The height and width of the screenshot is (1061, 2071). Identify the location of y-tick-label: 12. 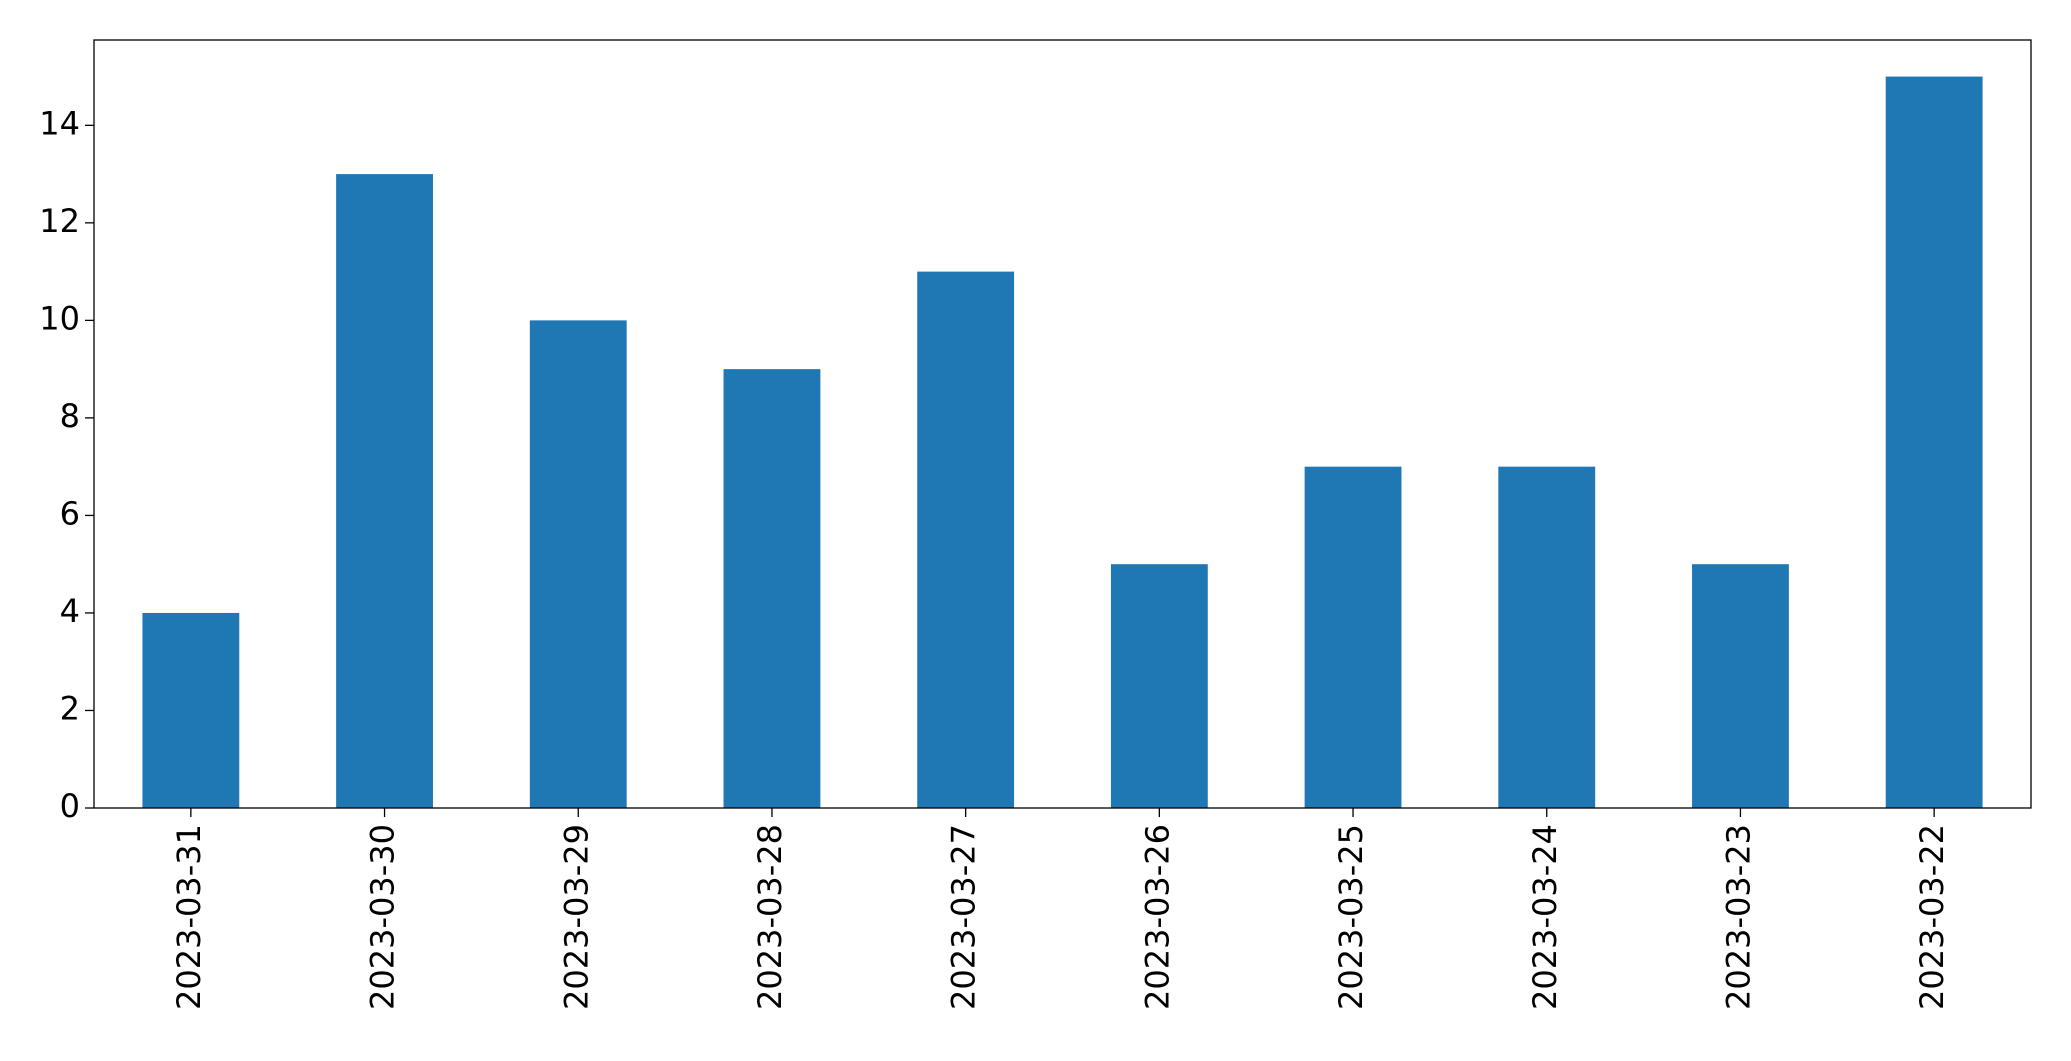
(59, 221).